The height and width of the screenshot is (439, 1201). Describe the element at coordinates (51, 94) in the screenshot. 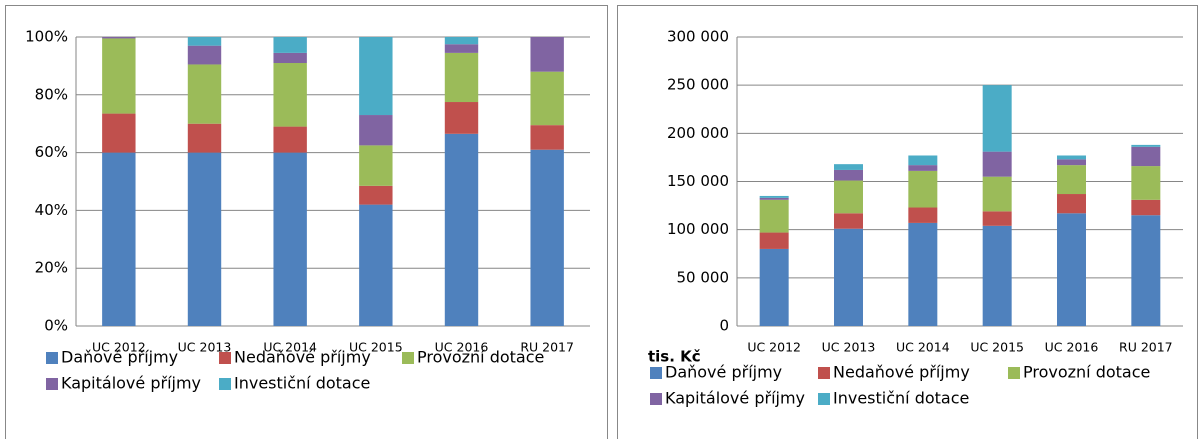

I see `y-tick-label: 80%` at that location.